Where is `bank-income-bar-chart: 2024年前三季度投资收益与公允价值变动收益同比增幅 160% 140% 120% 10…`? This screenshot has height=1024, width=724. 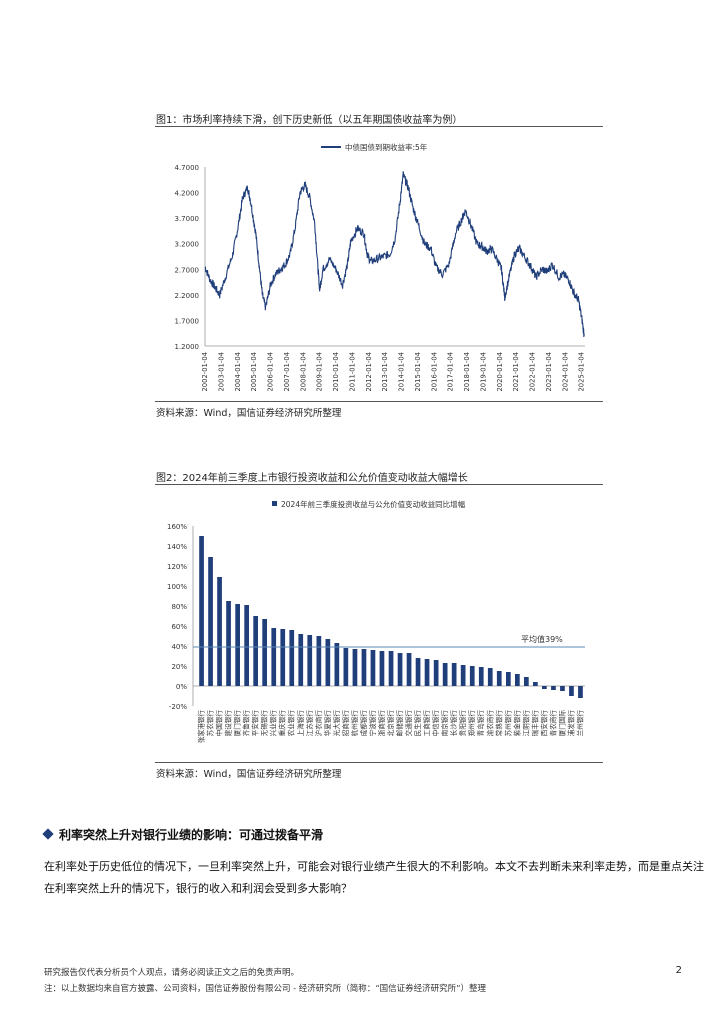
bank-income-bar-chart: 2024年前三季度投资收益与公允价值变动收益同比增幅 160% 140% 120% 10… is located at coordinates (376, 621).